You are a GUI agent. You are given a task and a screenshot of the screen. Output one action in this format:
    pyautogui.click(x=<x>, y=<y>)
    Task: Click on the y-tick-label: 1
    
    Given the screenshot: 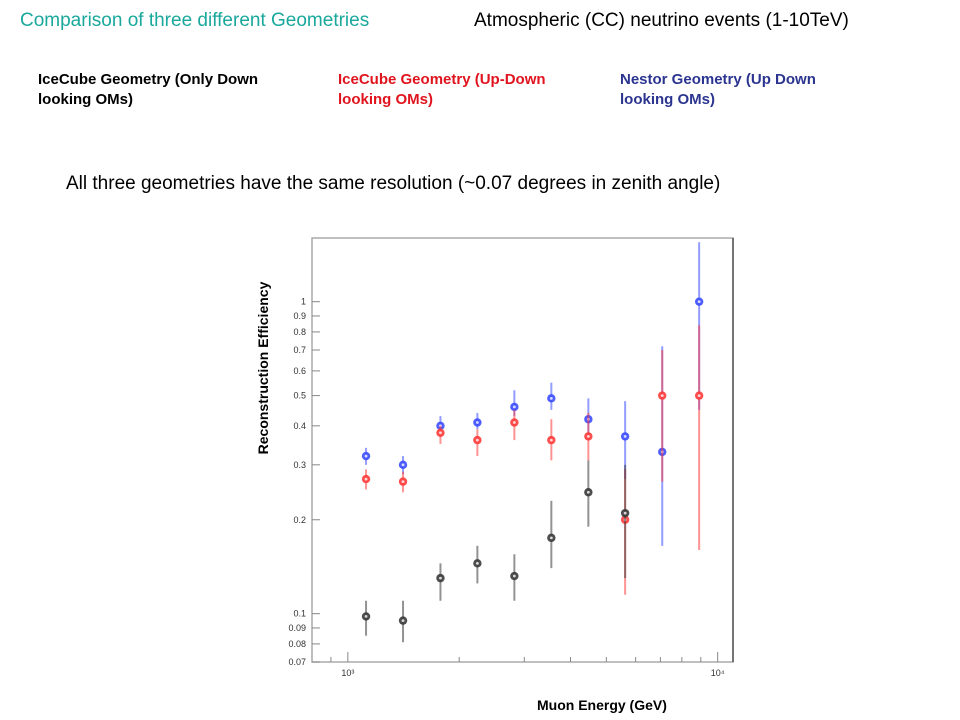 What is the action you would take?
    pyautogui.click(x=303, y=302)
    